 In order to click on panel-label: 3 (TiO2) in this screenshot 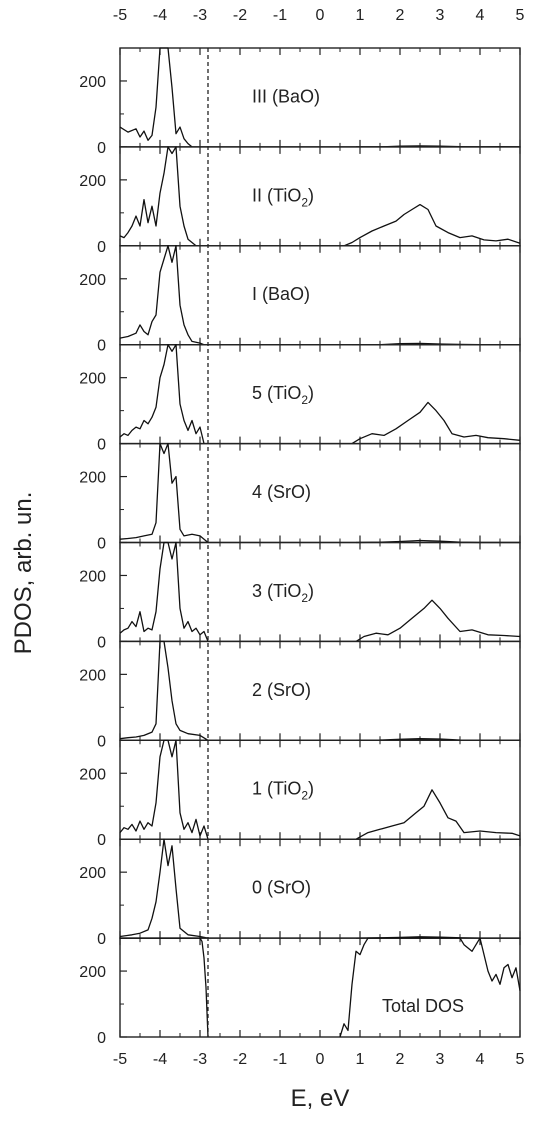, I will do `click(283, 593)`.